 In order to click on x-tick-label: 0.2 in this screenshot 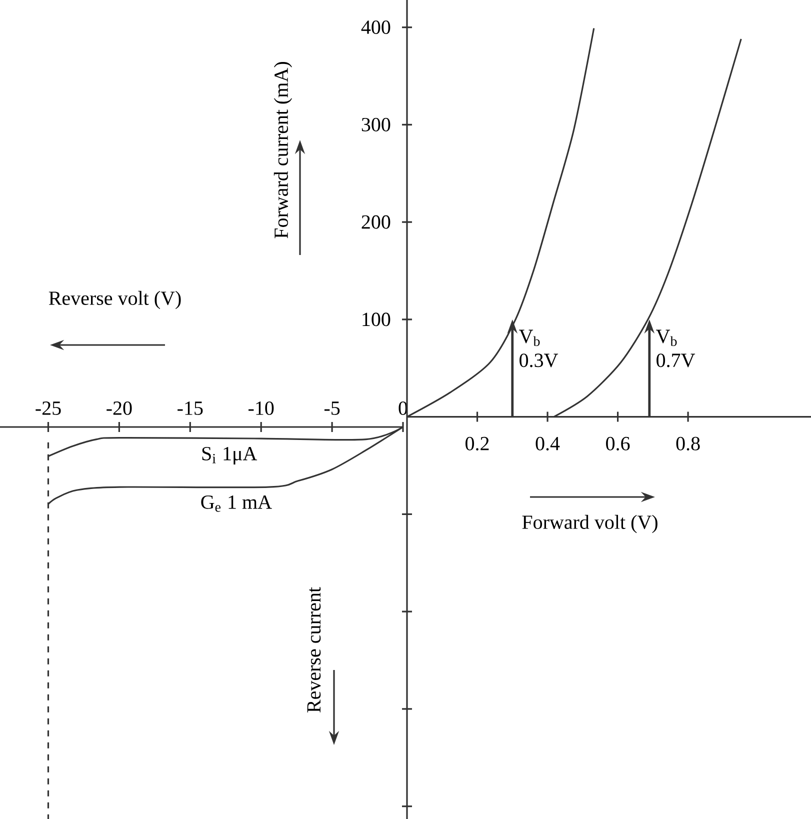, I will do `click(477, 443)`.